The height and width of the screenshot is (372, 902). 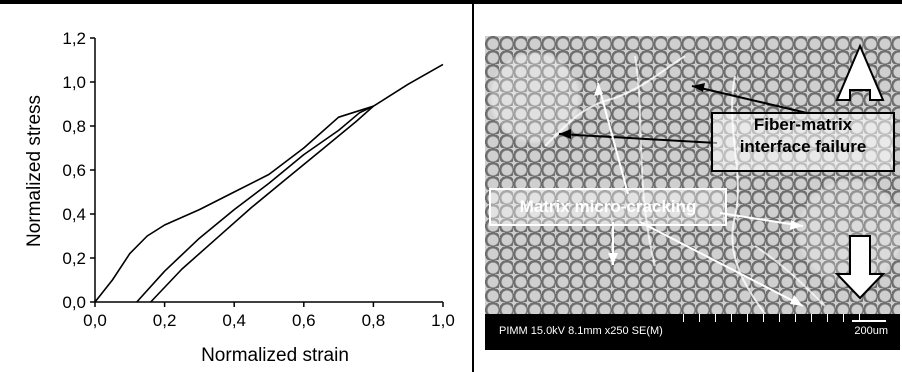 What do you see at coordinates (234, 320) in the screenshot?
I see `x-tick-label: 0,4` at bounding box center [234, 320].